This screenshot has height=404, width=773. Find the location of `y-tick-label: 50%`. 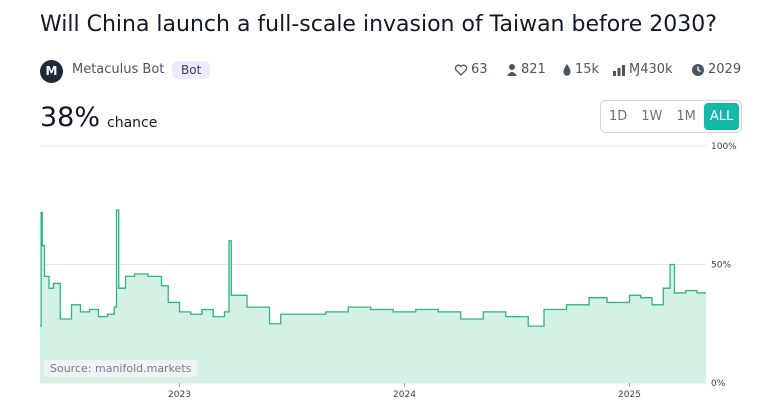

y-tick-label: 50% is located at coordinates (721, 266).